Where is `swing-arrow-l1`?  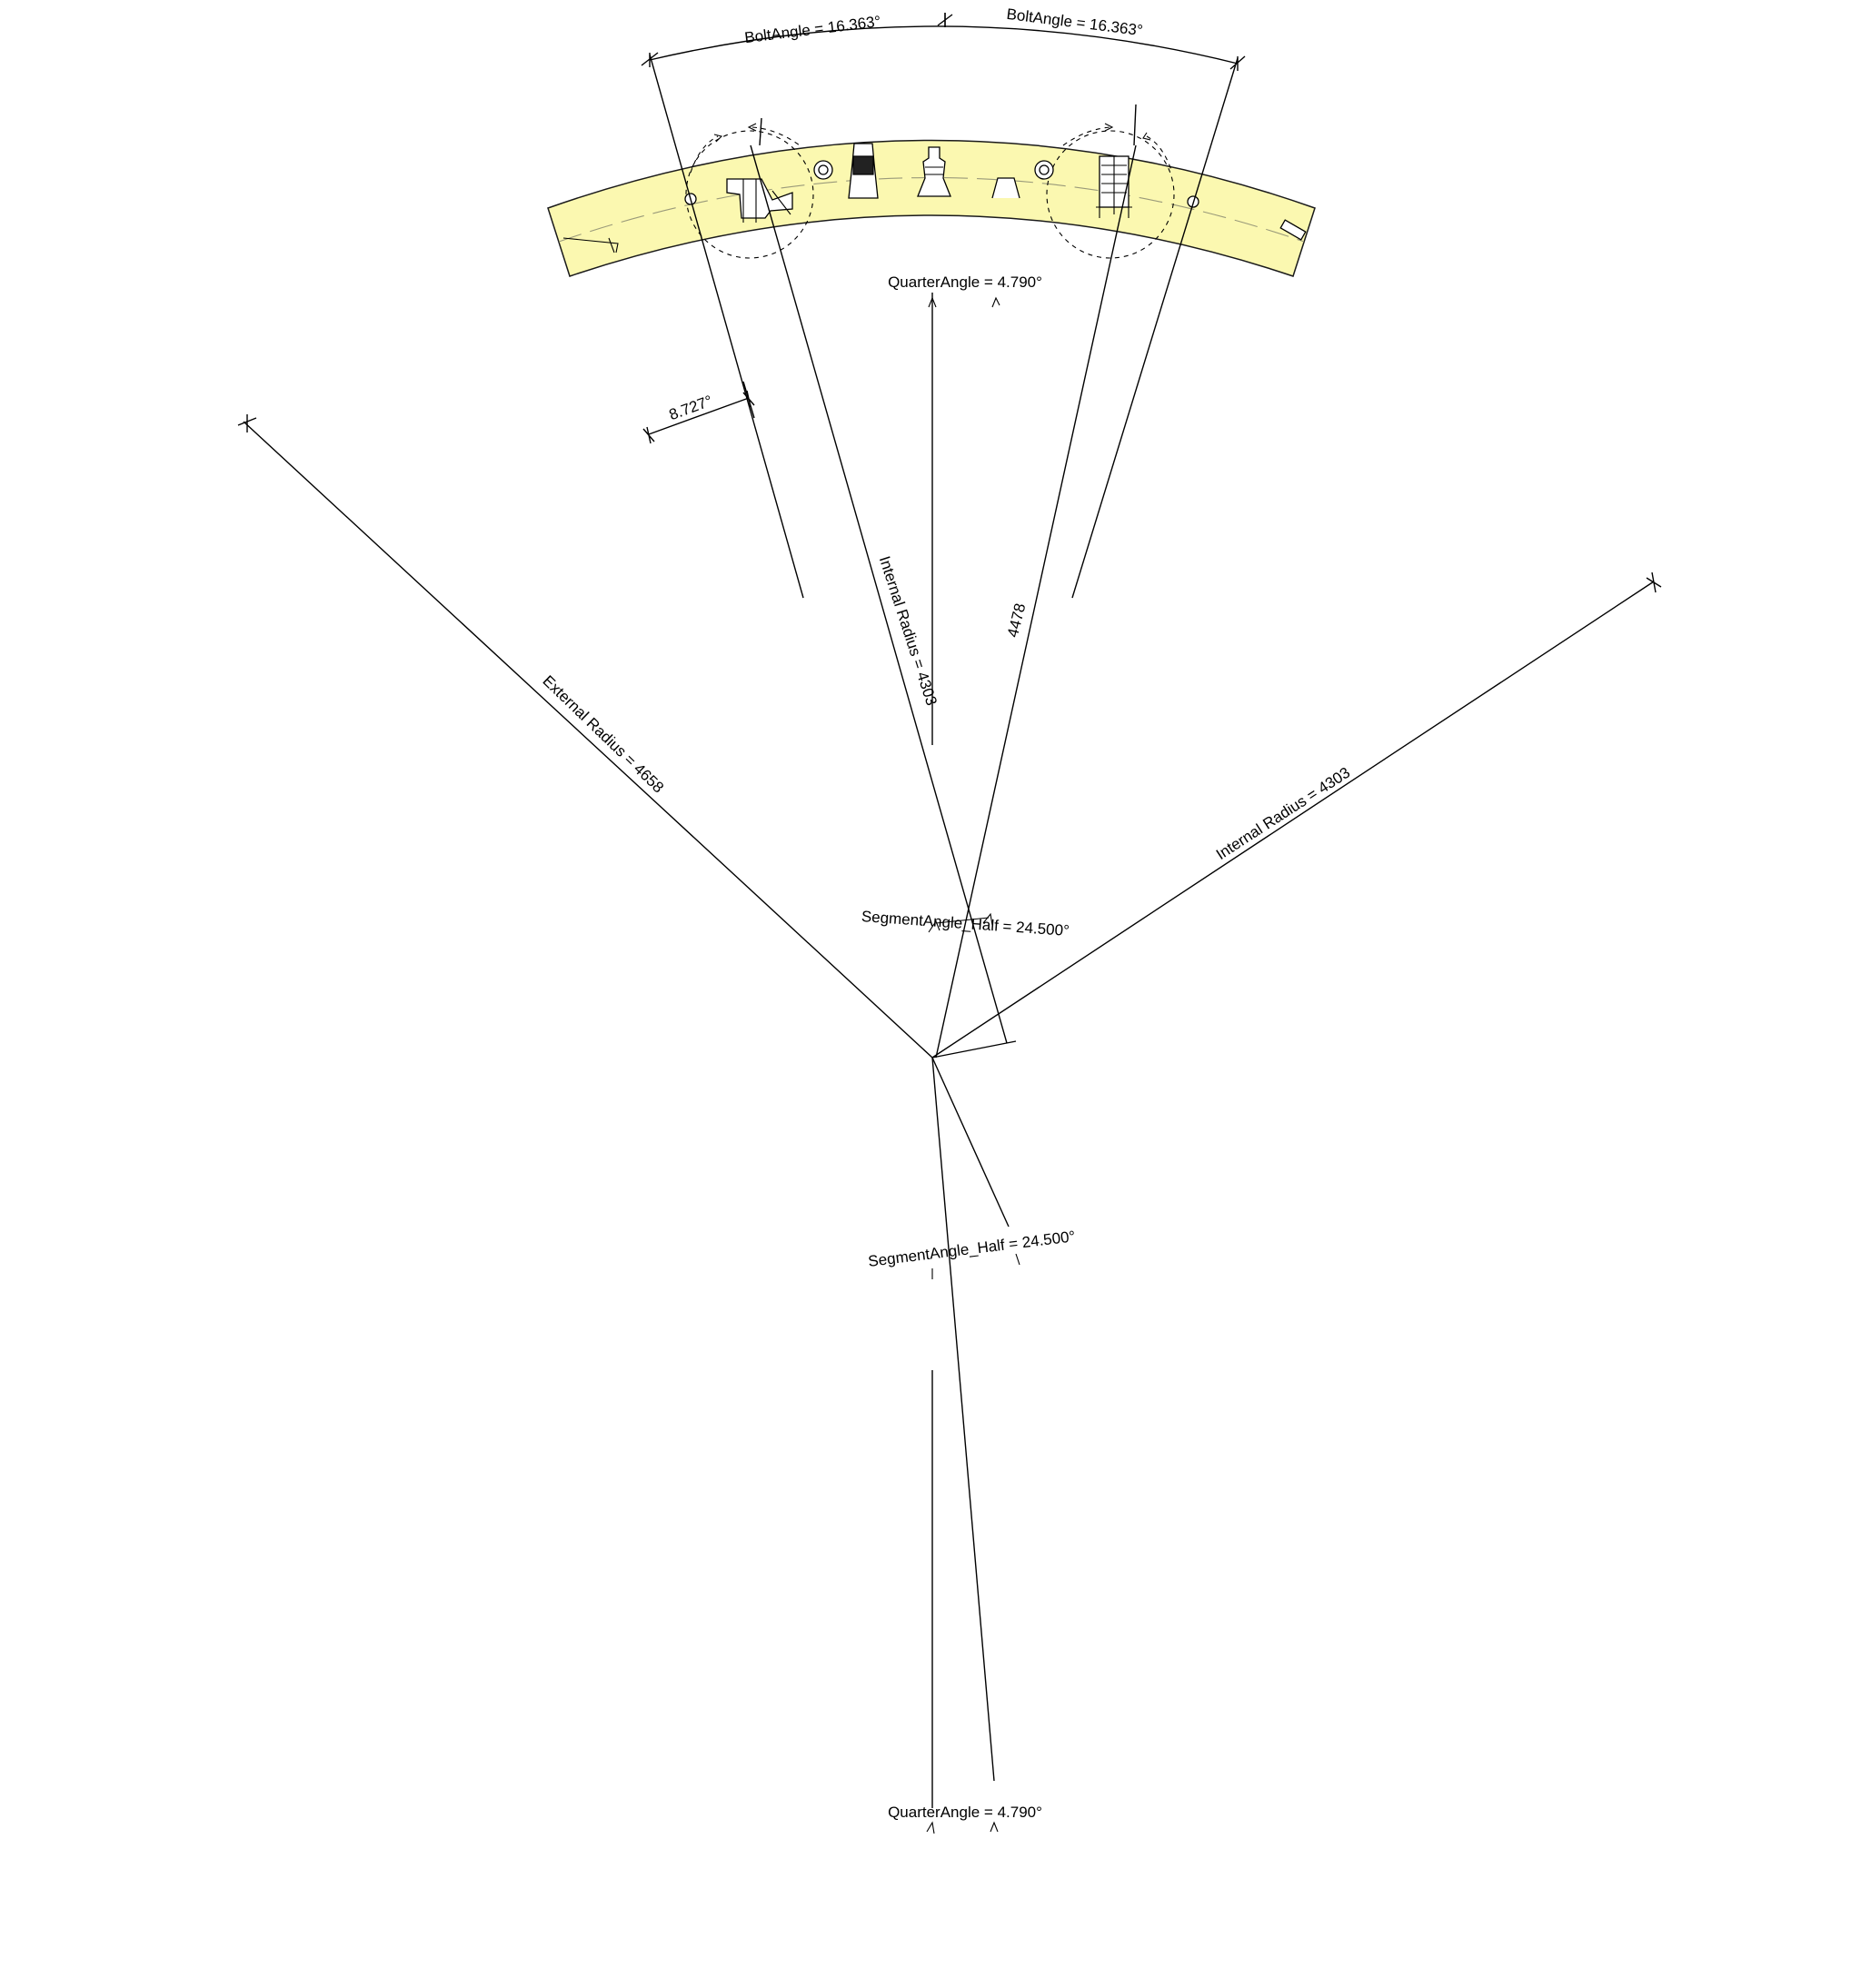 swing-arrow-l1 is located at coordinates (718, 138).